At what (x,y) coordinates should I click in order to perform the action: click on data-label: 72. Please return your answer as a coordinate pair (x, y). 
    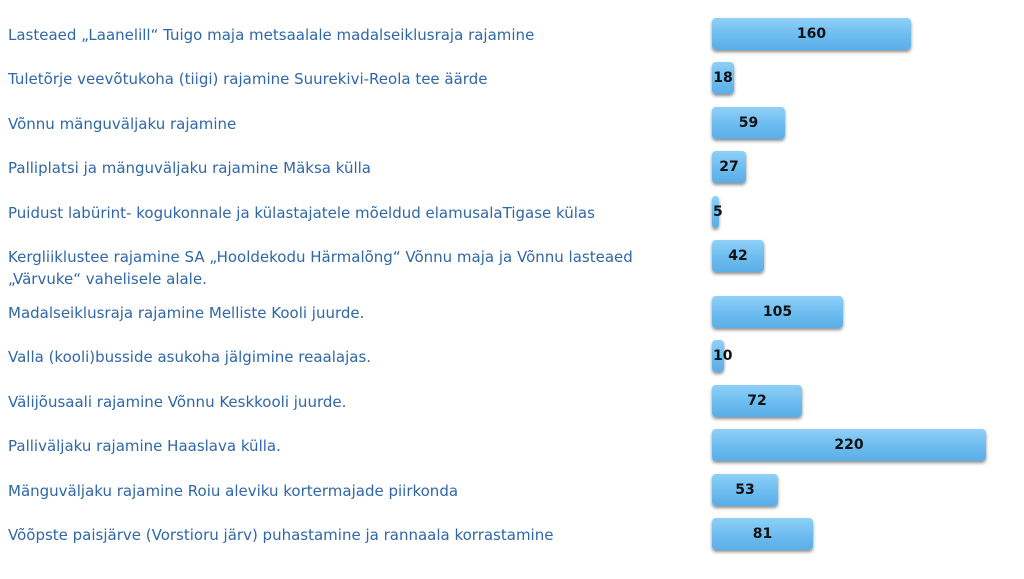
    Looking at the image, I should click on (757, 401).